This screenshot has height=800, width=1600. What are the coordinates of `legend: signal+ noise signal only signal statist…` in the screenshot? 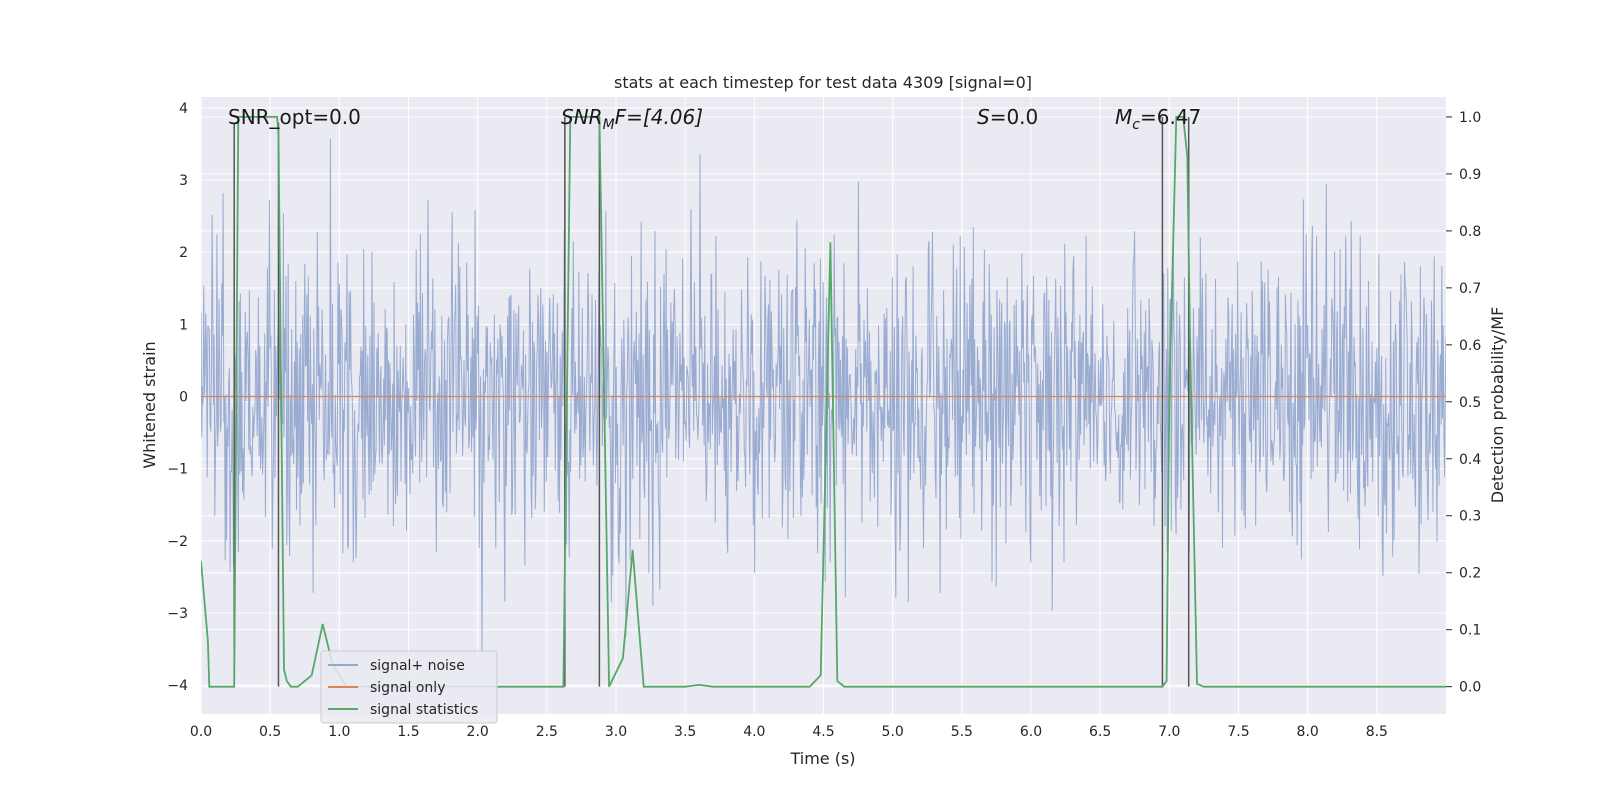 It's located at (409, 687).